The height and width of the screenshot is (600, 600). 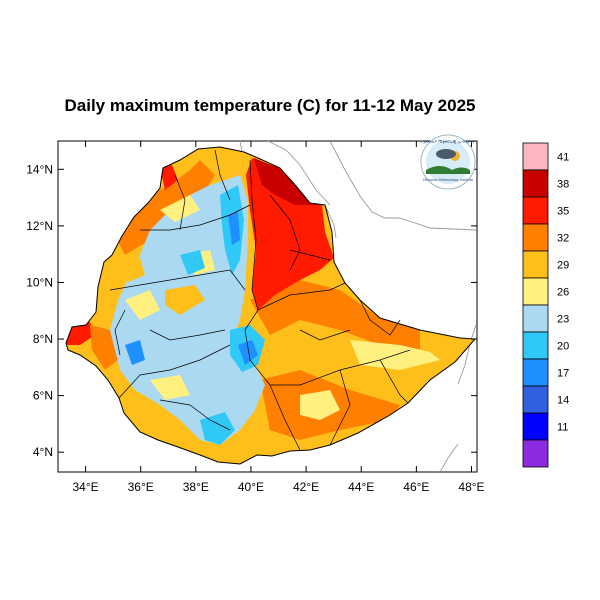 What do you see at coordinates (563, 185) in the screenshot?
I see `colorbar-label: 38` at bounding box center [563, 185].